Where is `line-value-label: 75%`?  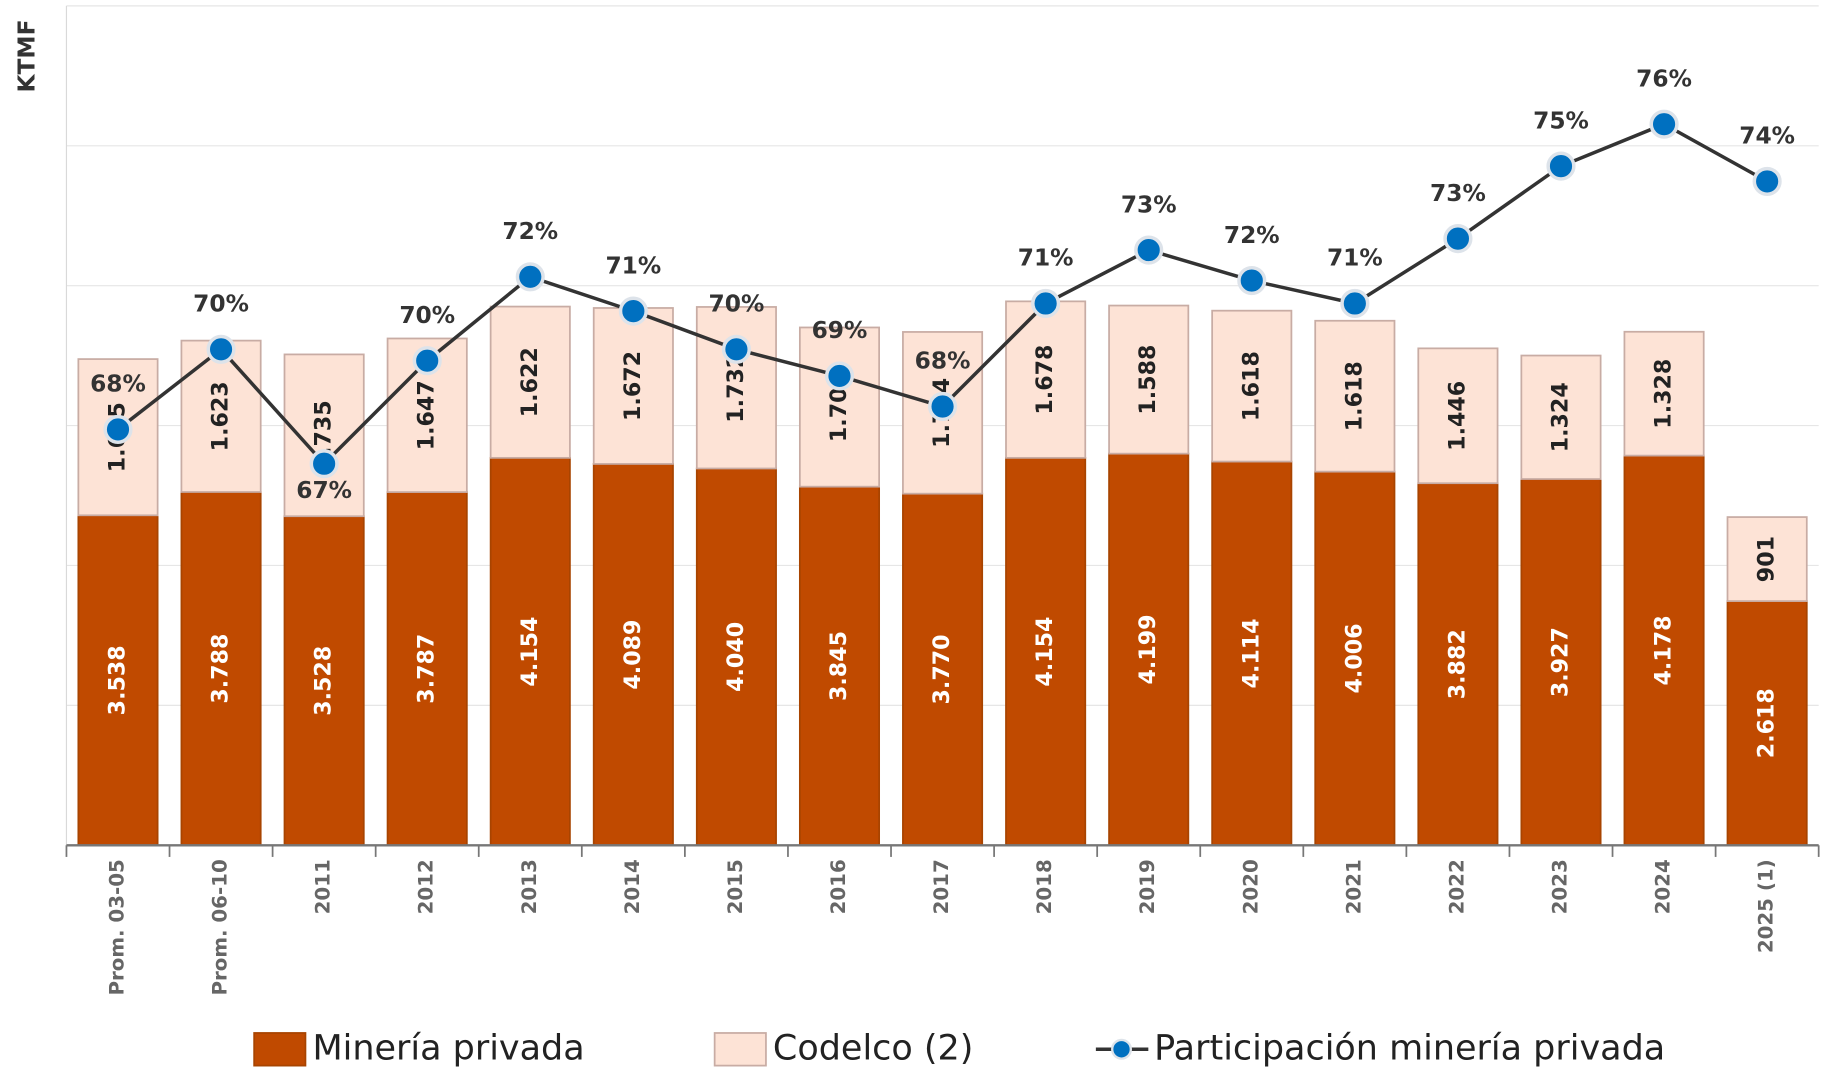 line-value-label: 75% is located at coordinates (1561, 120).